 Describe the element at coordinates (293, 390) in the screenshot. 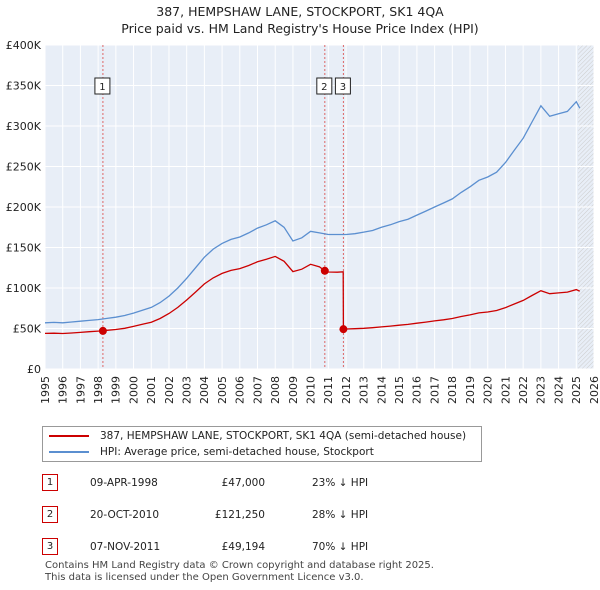

I see `x-tick-label: 2009` at that location.